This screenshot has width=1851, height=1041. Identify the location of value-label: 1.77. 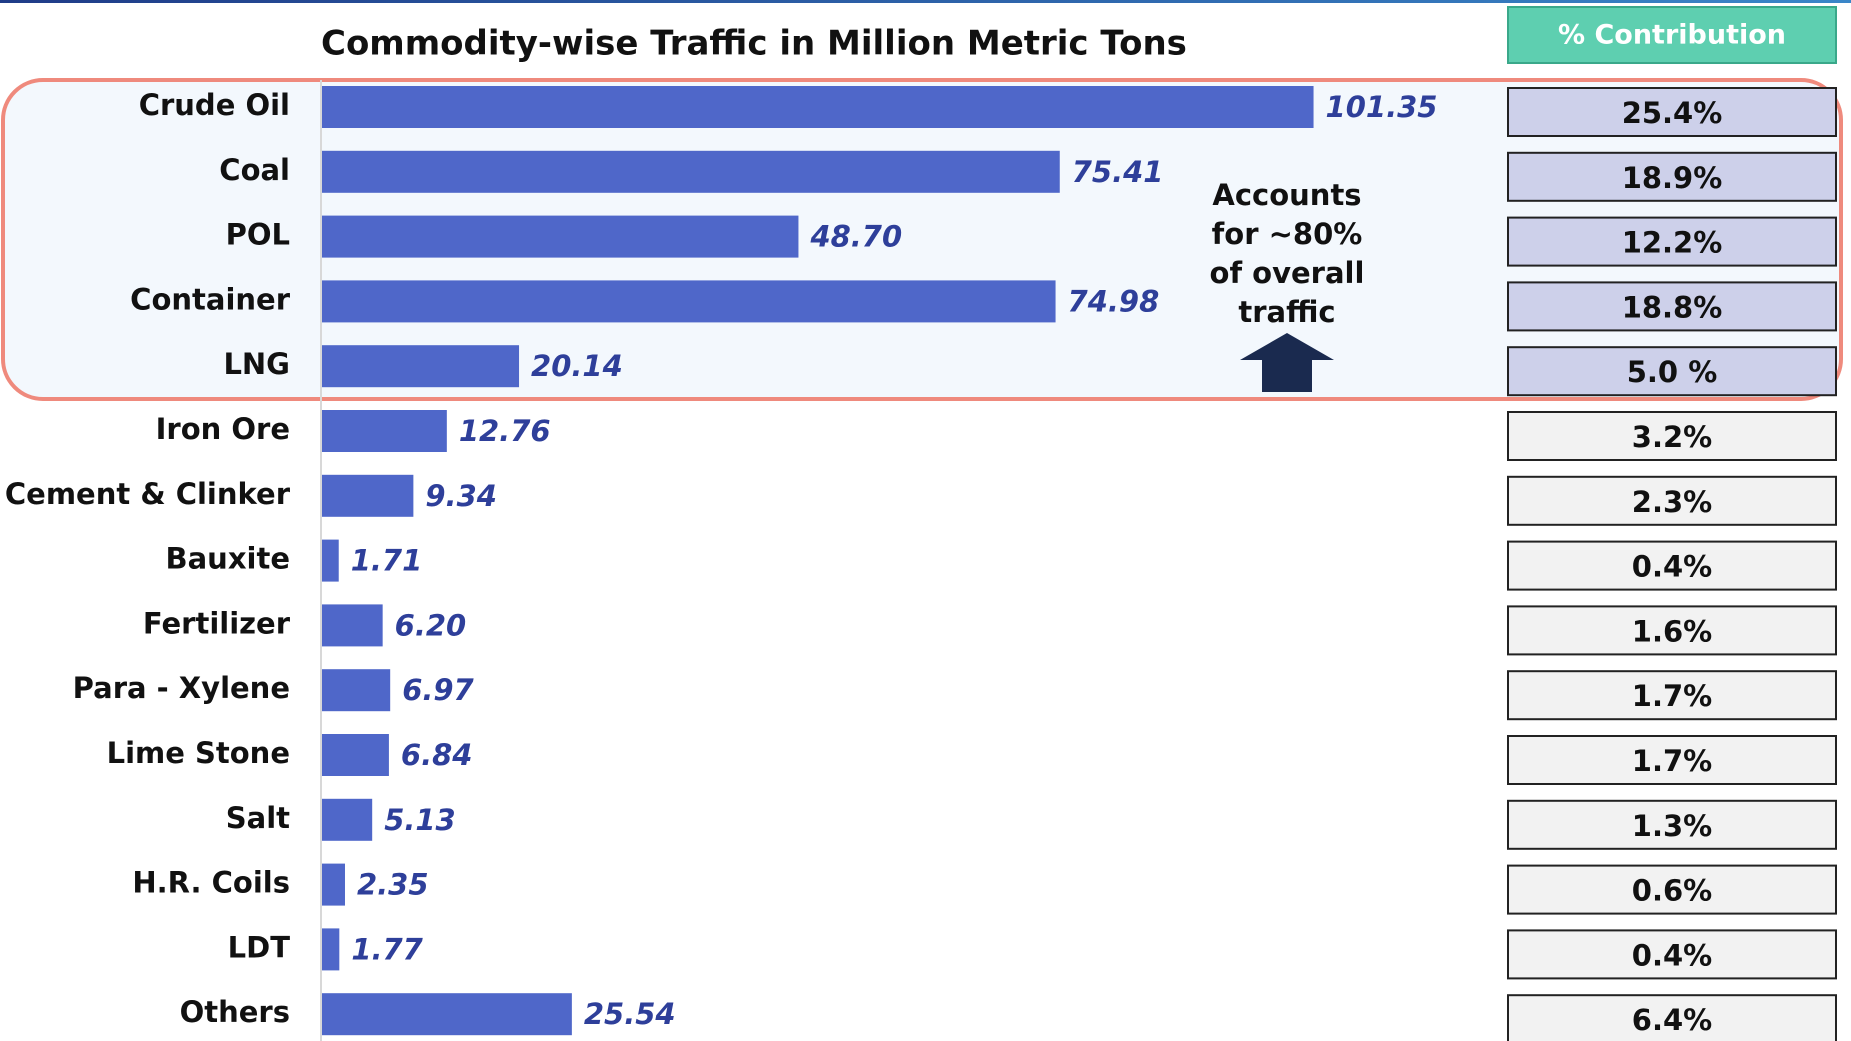
(387, 949).